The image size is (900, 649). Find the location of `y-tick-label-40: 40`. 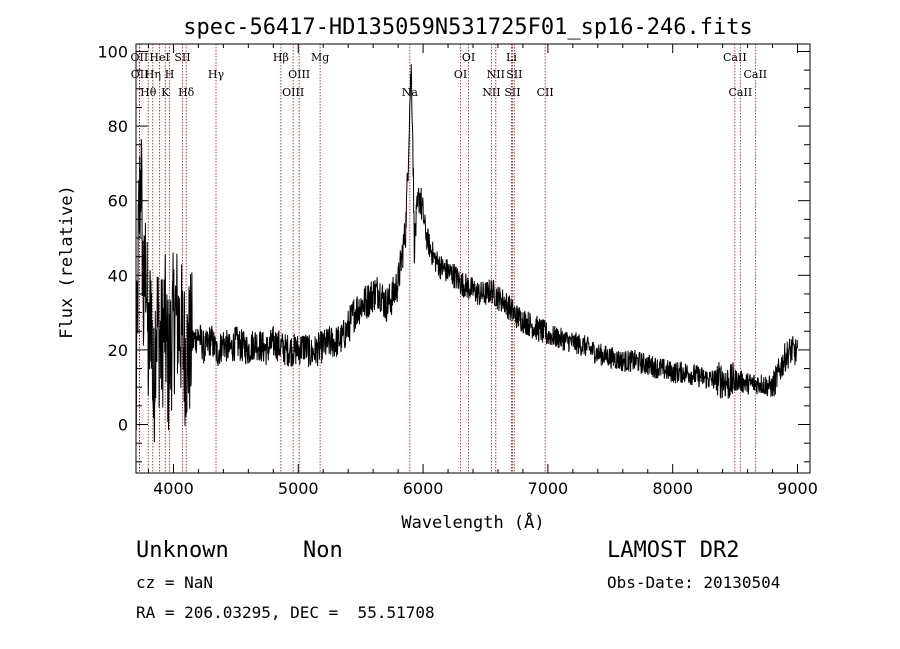

y-tick-label-40: 40 is located at coordinates (118, 275).